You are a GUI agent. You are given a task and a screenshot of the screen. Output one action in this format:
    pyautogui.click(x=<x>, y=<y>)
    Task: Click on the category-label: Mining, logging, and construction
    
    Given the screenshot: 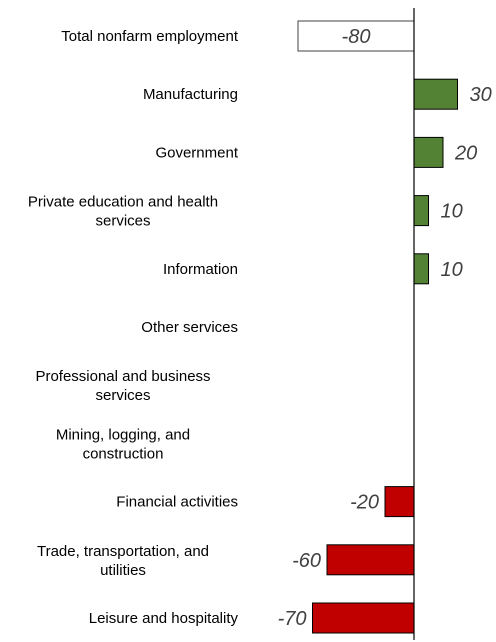 What is the action you would take?
    pyautogui.click(x=123, y=444)
    